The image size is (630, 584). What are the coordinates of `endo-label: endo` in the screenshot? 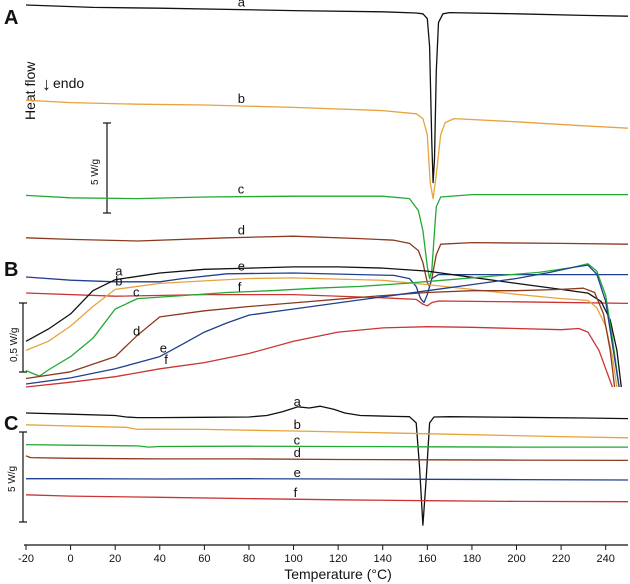 It's located at (68, 83).